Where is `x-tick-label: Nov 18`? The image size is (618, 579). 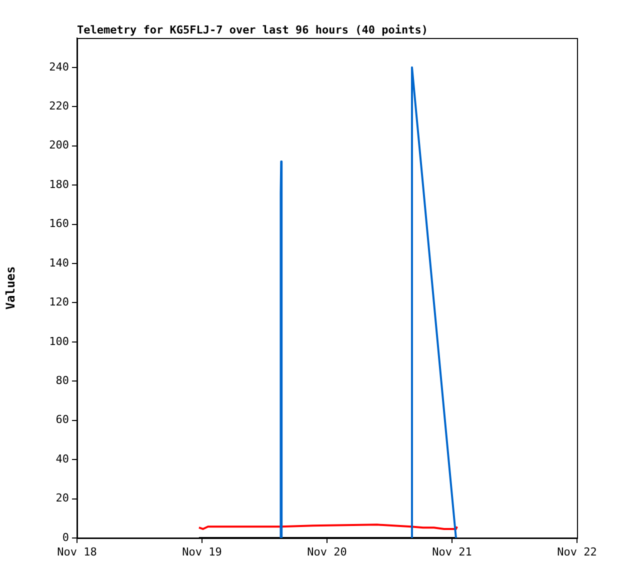
x-tick-label: Nov 18 is located at coordinates (77, 551).